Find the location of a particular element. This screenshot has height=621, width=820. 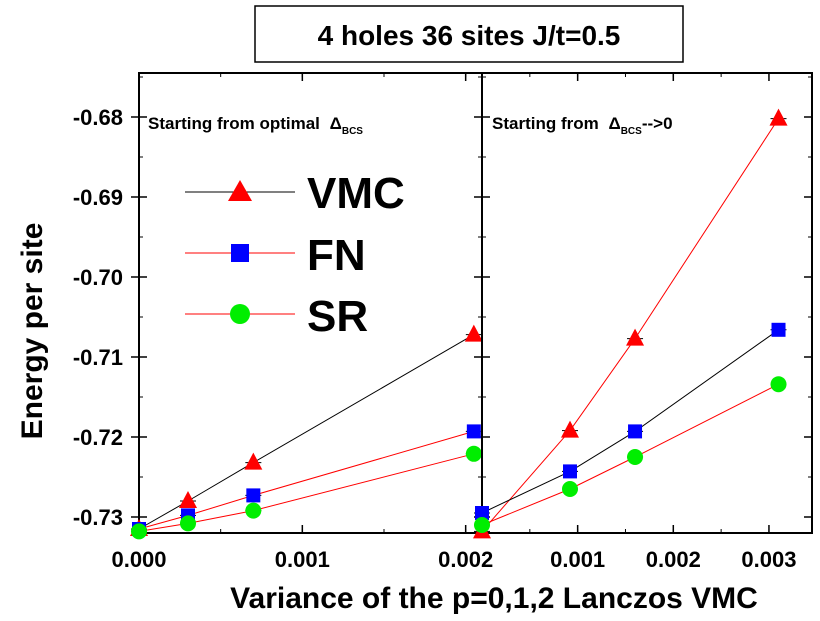

legend-sr-marker is located at coordinates (240, 314).